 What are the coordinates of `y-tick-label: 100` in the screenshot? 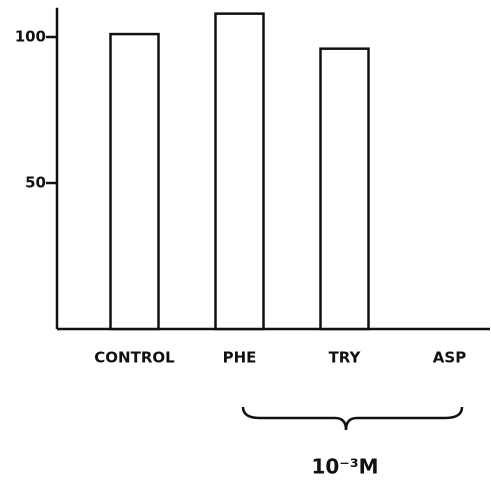 It's located at (30, 37).